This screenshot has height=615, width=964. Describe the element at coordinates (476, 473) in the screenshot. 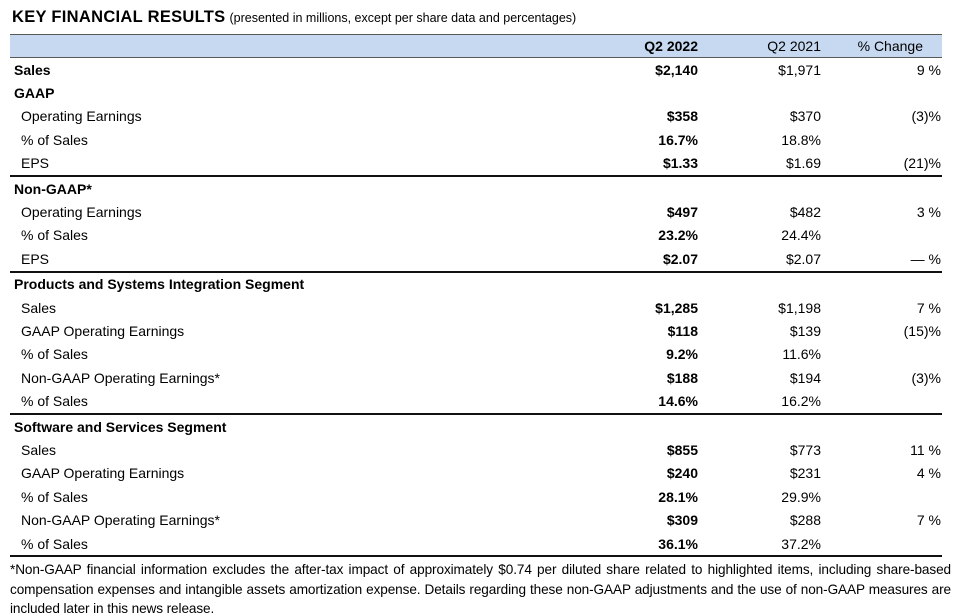

I see `table-row: GAAP Operating Earnings $240 $231 4 %` at that location.